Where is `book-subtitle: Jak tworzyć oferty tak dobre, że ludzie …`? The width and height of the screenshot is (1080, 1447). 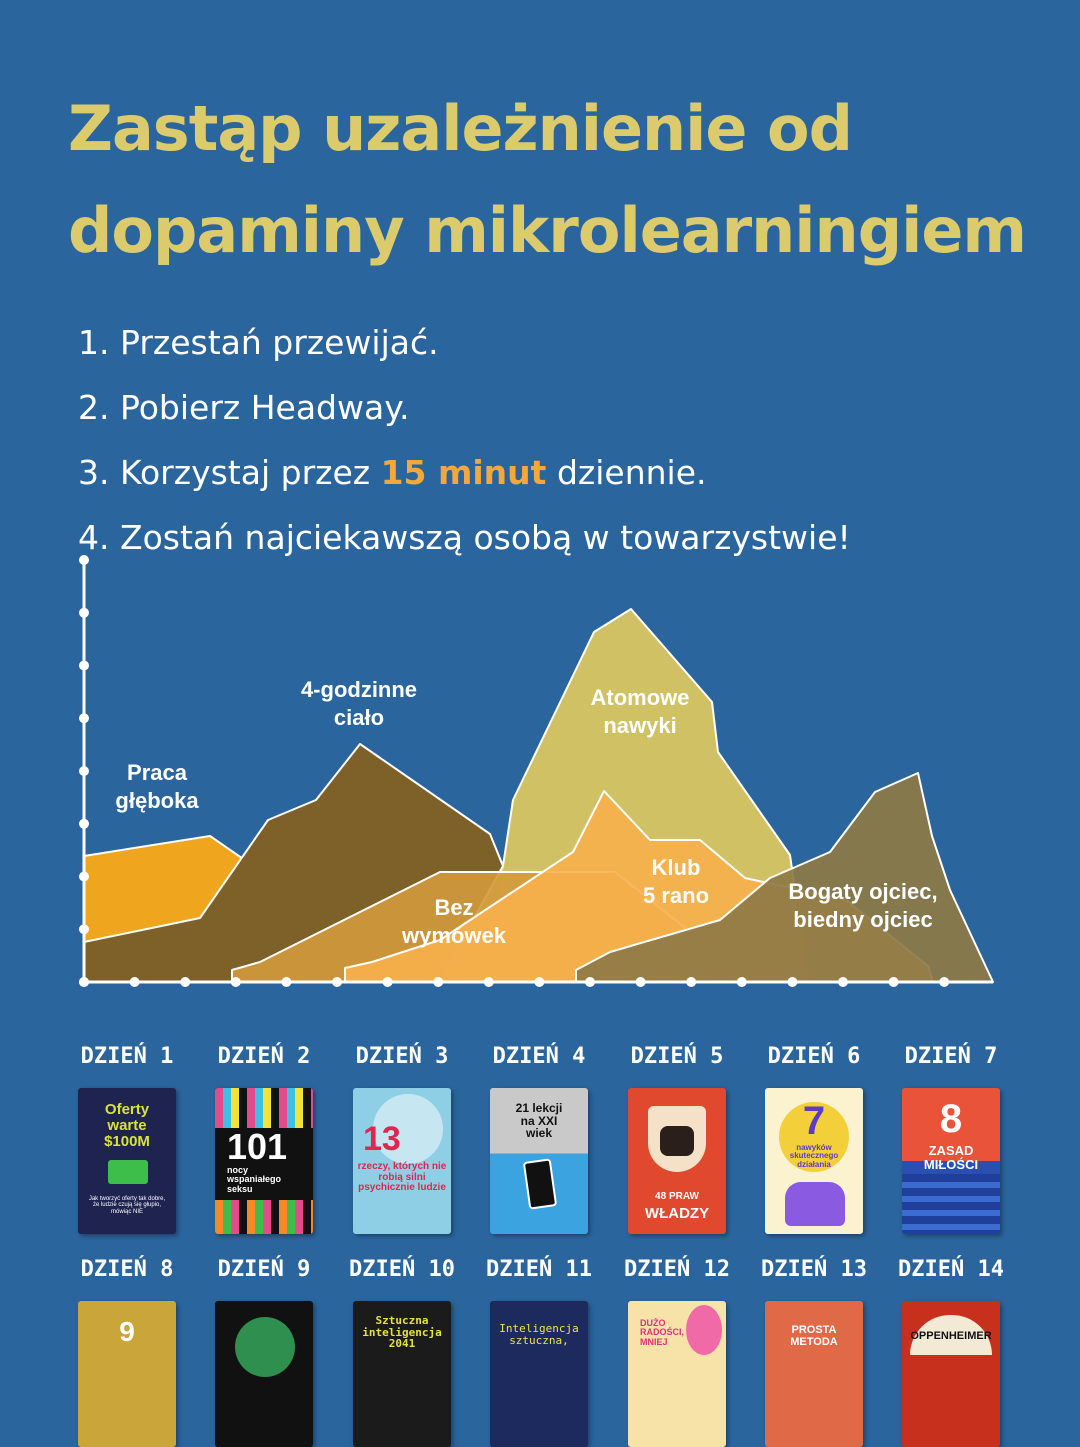 book-subtitle: Jak tworzyć oferty tak dobre, że ludzie … is located at coordinates (127, 1205).